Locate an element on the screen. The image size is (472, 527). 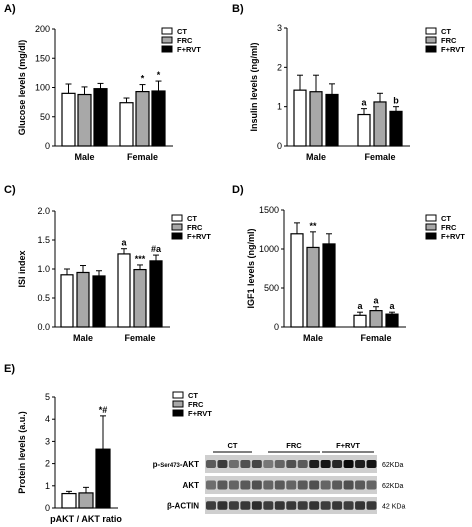
panel-label: D) is located at coordinates (238, 190).